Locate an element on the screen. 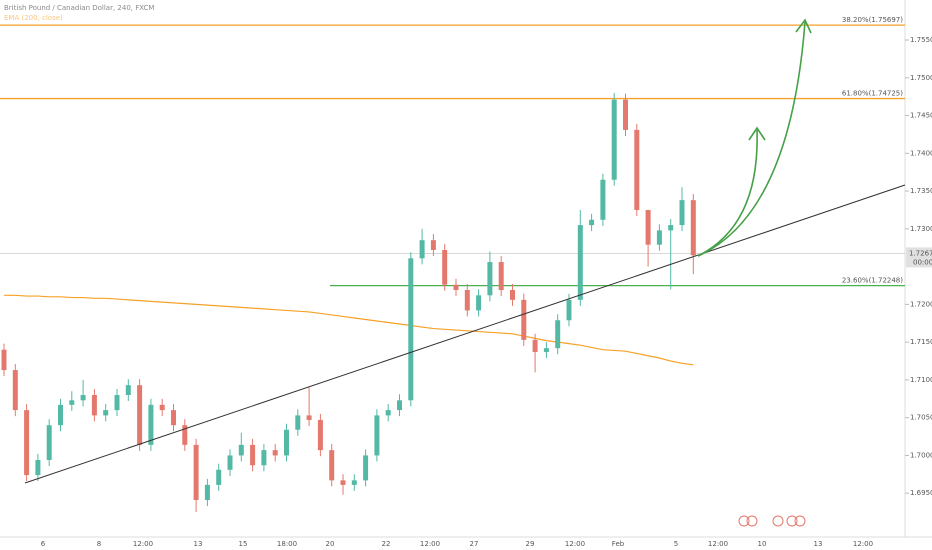  x-tick-label: 5 is located at coordinates (676, 544).